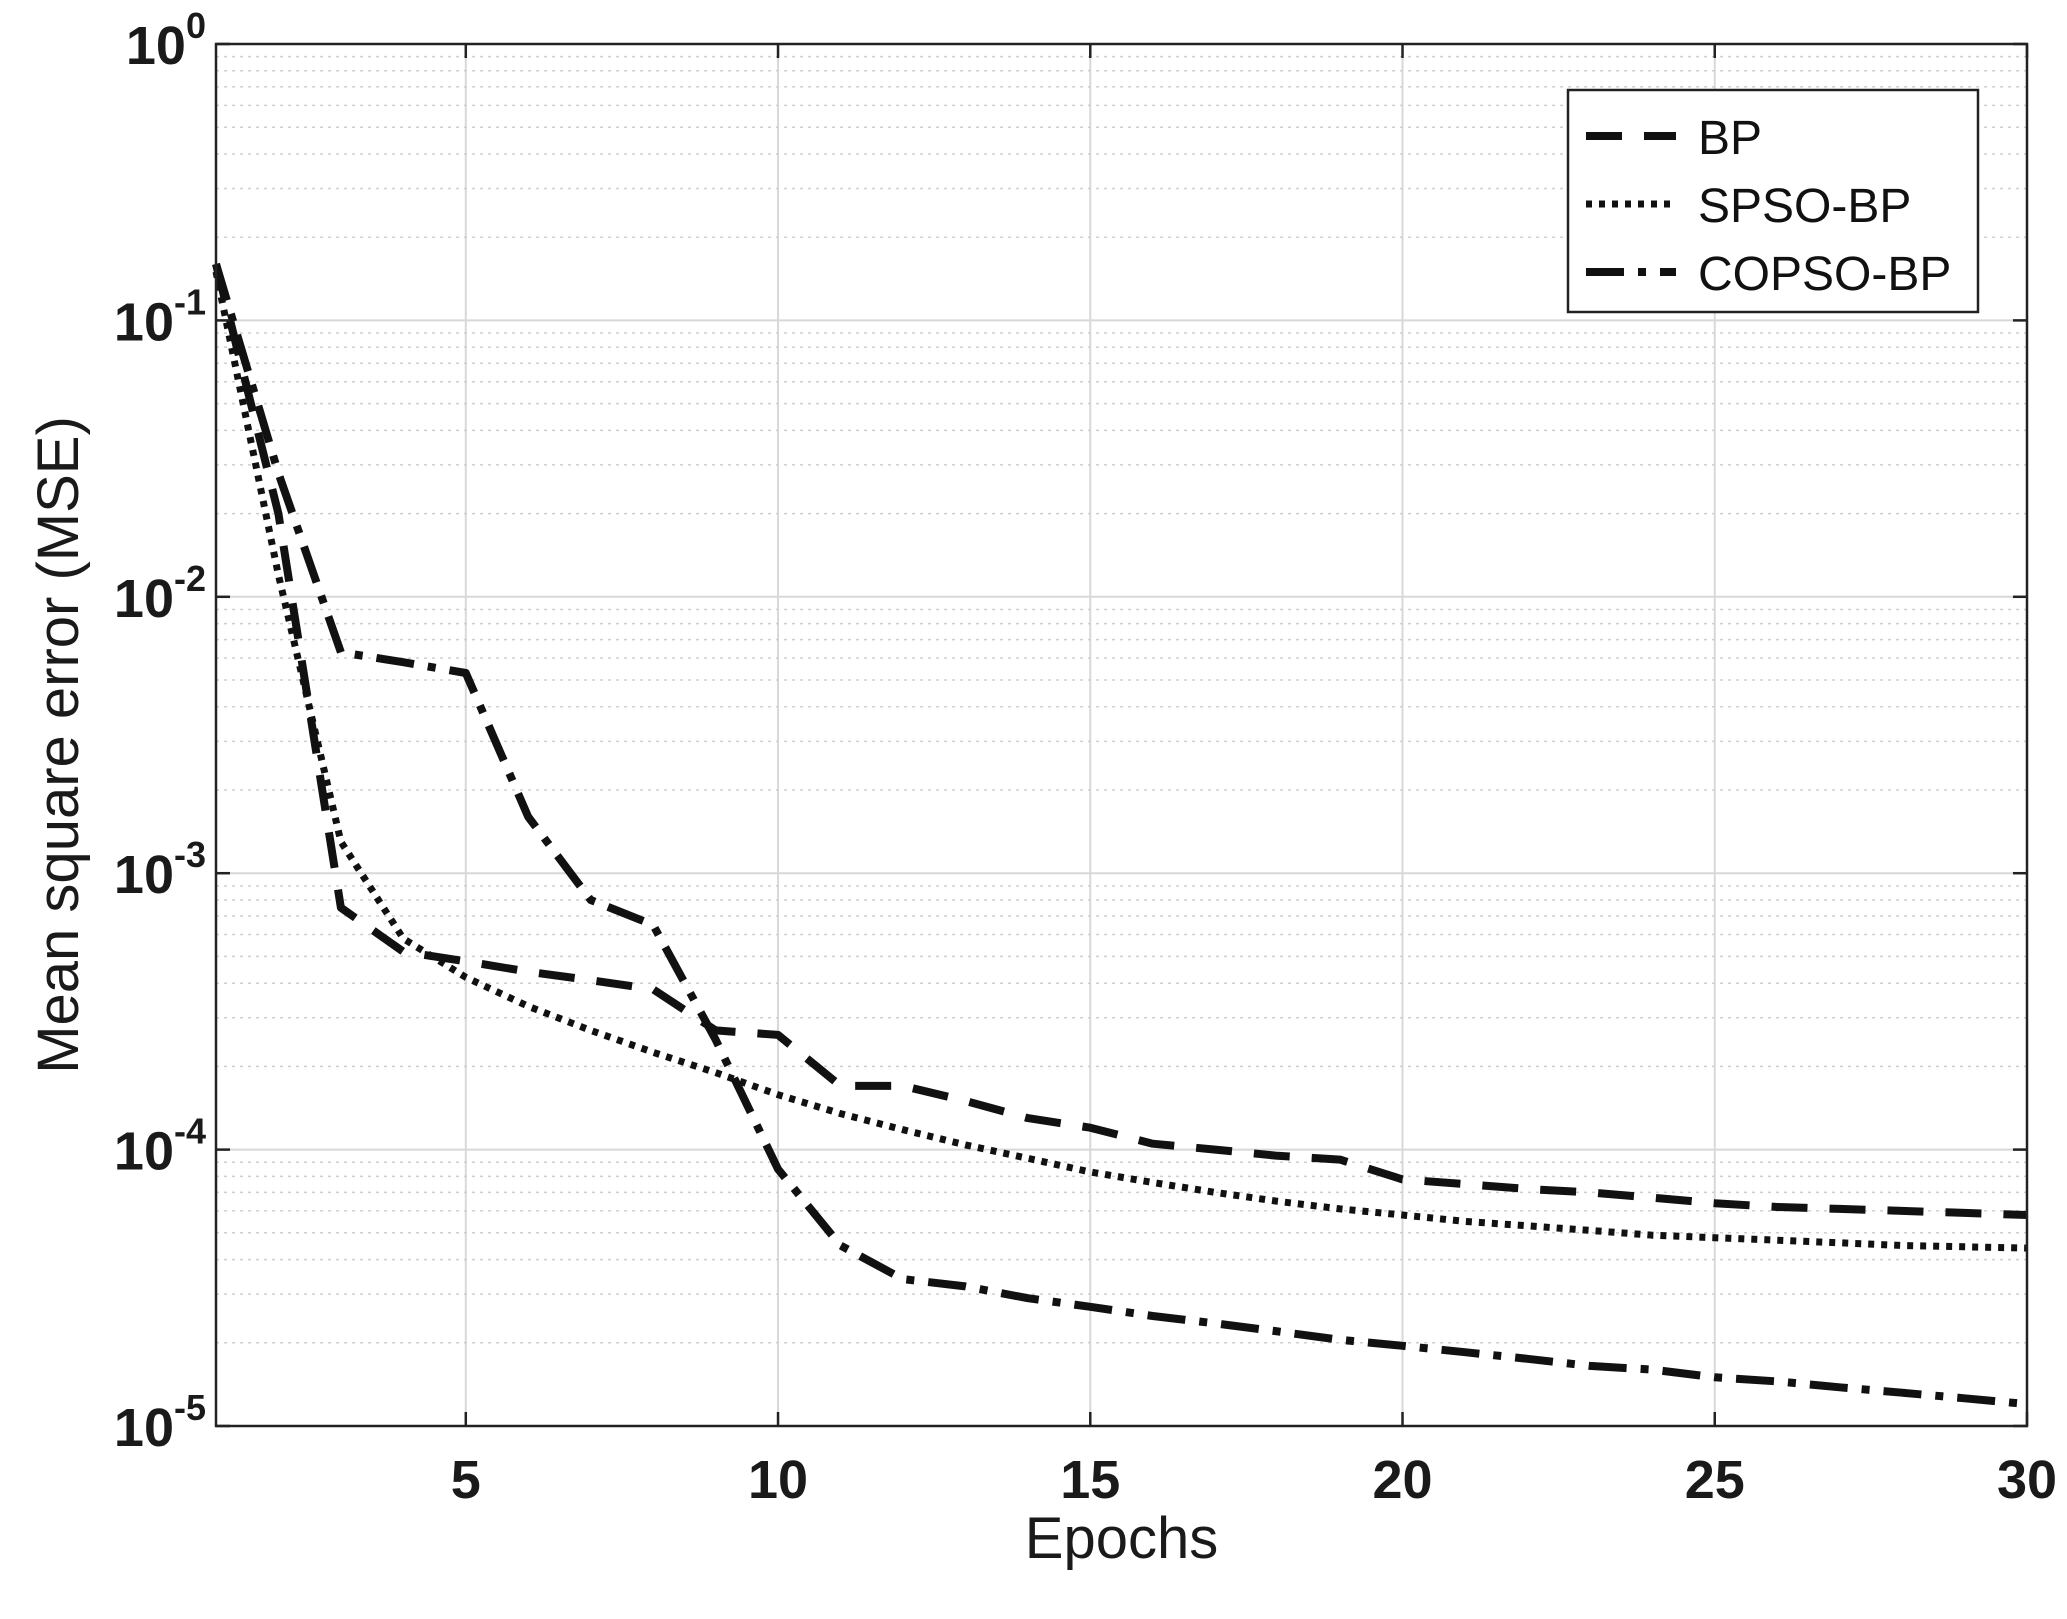 The height and width of the screenshot is (1619, 2067). What do you see at coordinates (1121, 1538) in the screenshot?
I see `x-axis-label: Epochs` at bounding box center [1121, 1538].